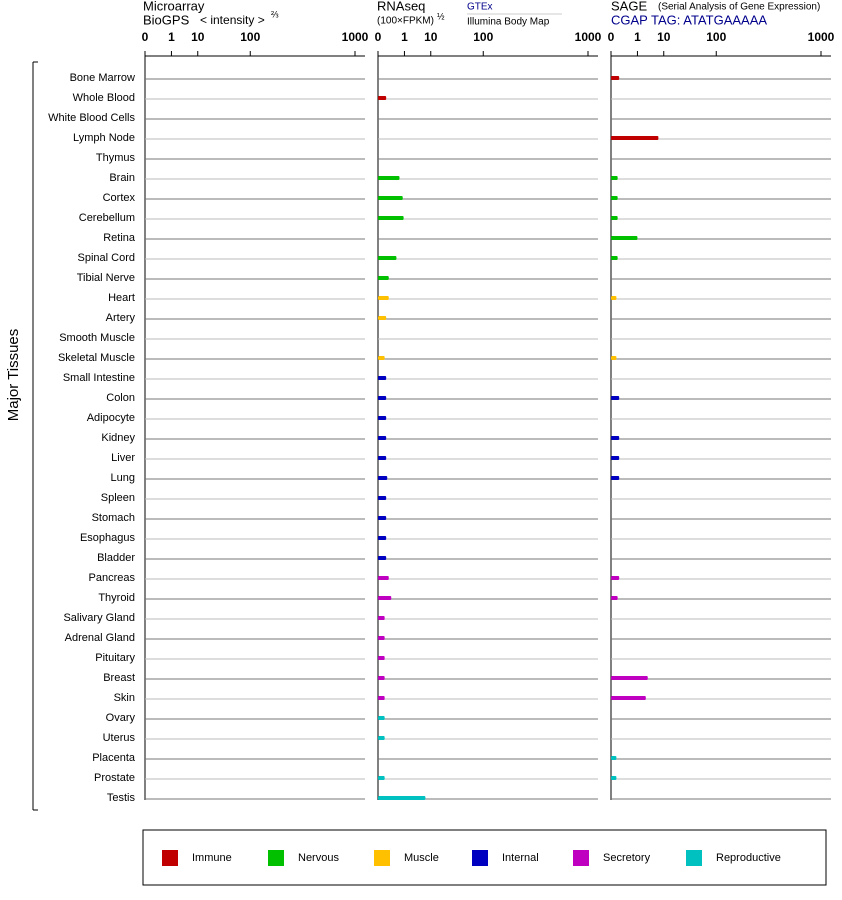 The width and height of the screenshot is (842, 900). I want to click on tissue-label: Thyroid, so click(116, 598).